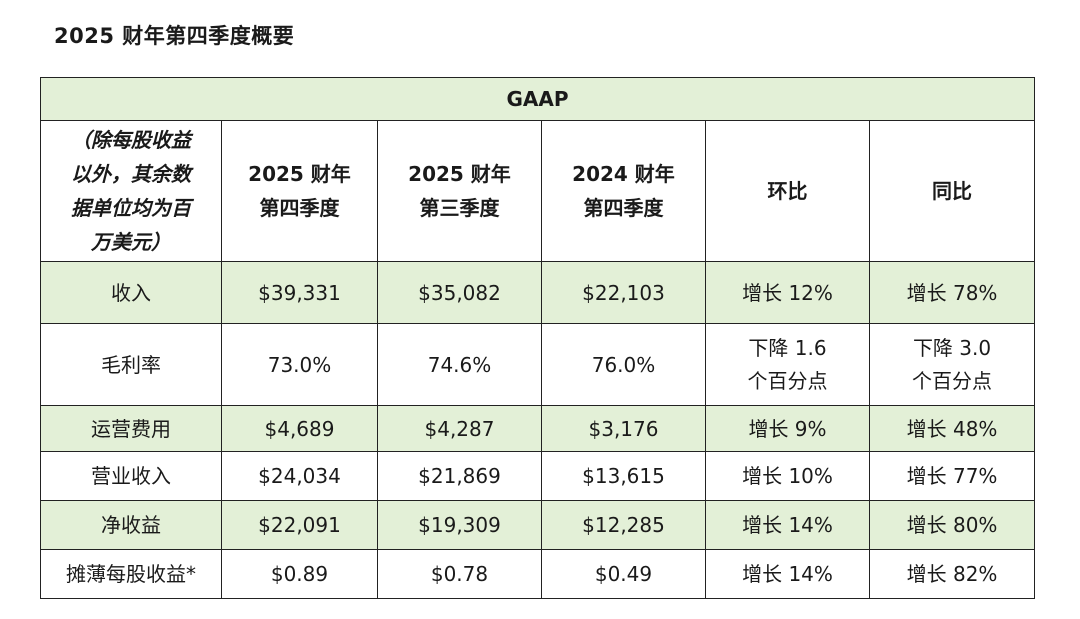 This screenshot has width=1080, height=619. Describe the element at coordinates (459, 364) in the screenshot. I see `cell-value: 74.6%` at that location.